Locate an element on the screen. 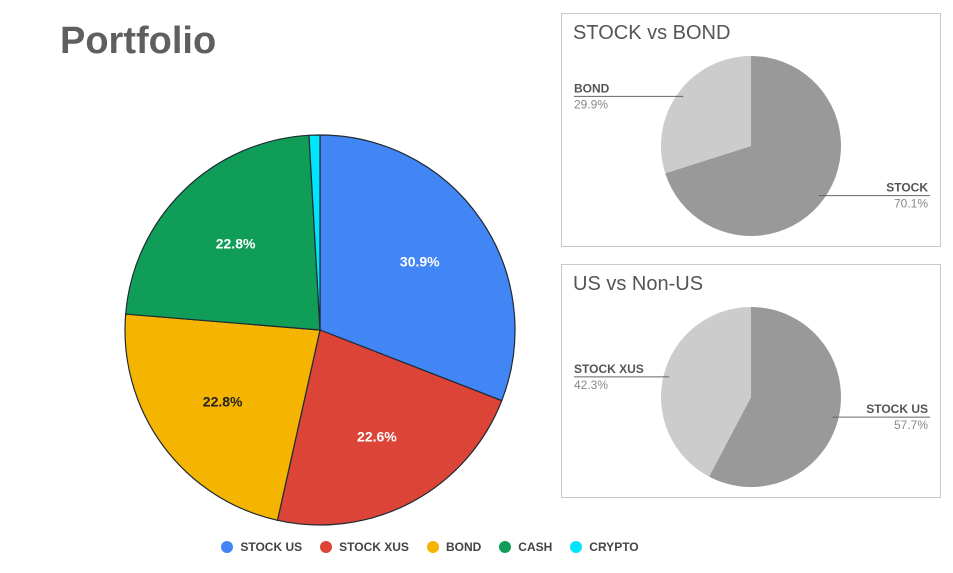  value-stock-xus: 42.3% is located at coordinates (591, 385).